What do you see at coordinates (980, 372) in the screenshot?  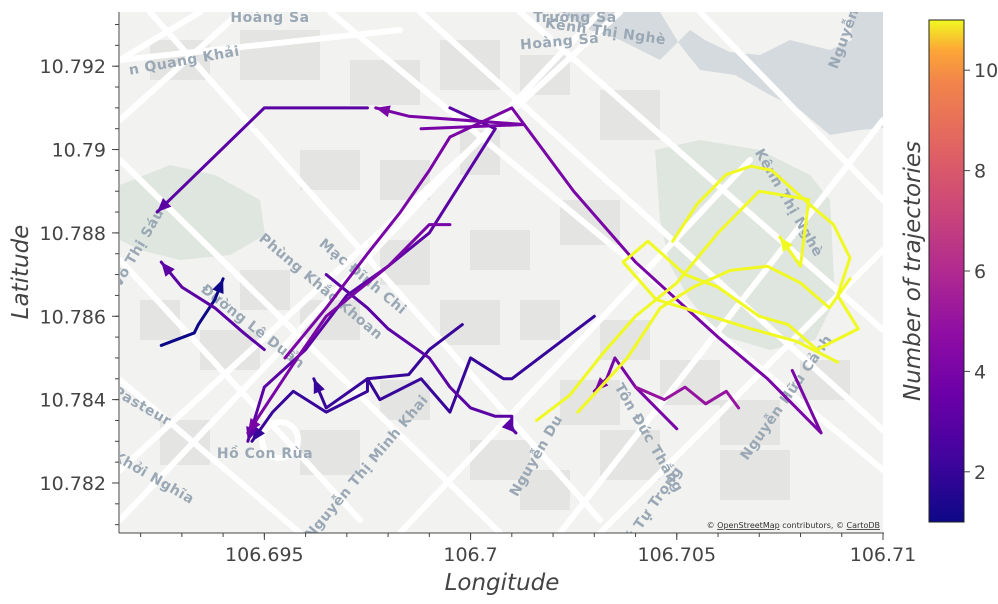 I see `colorbar-tick-label: 4` at bounding box center [980, 372].